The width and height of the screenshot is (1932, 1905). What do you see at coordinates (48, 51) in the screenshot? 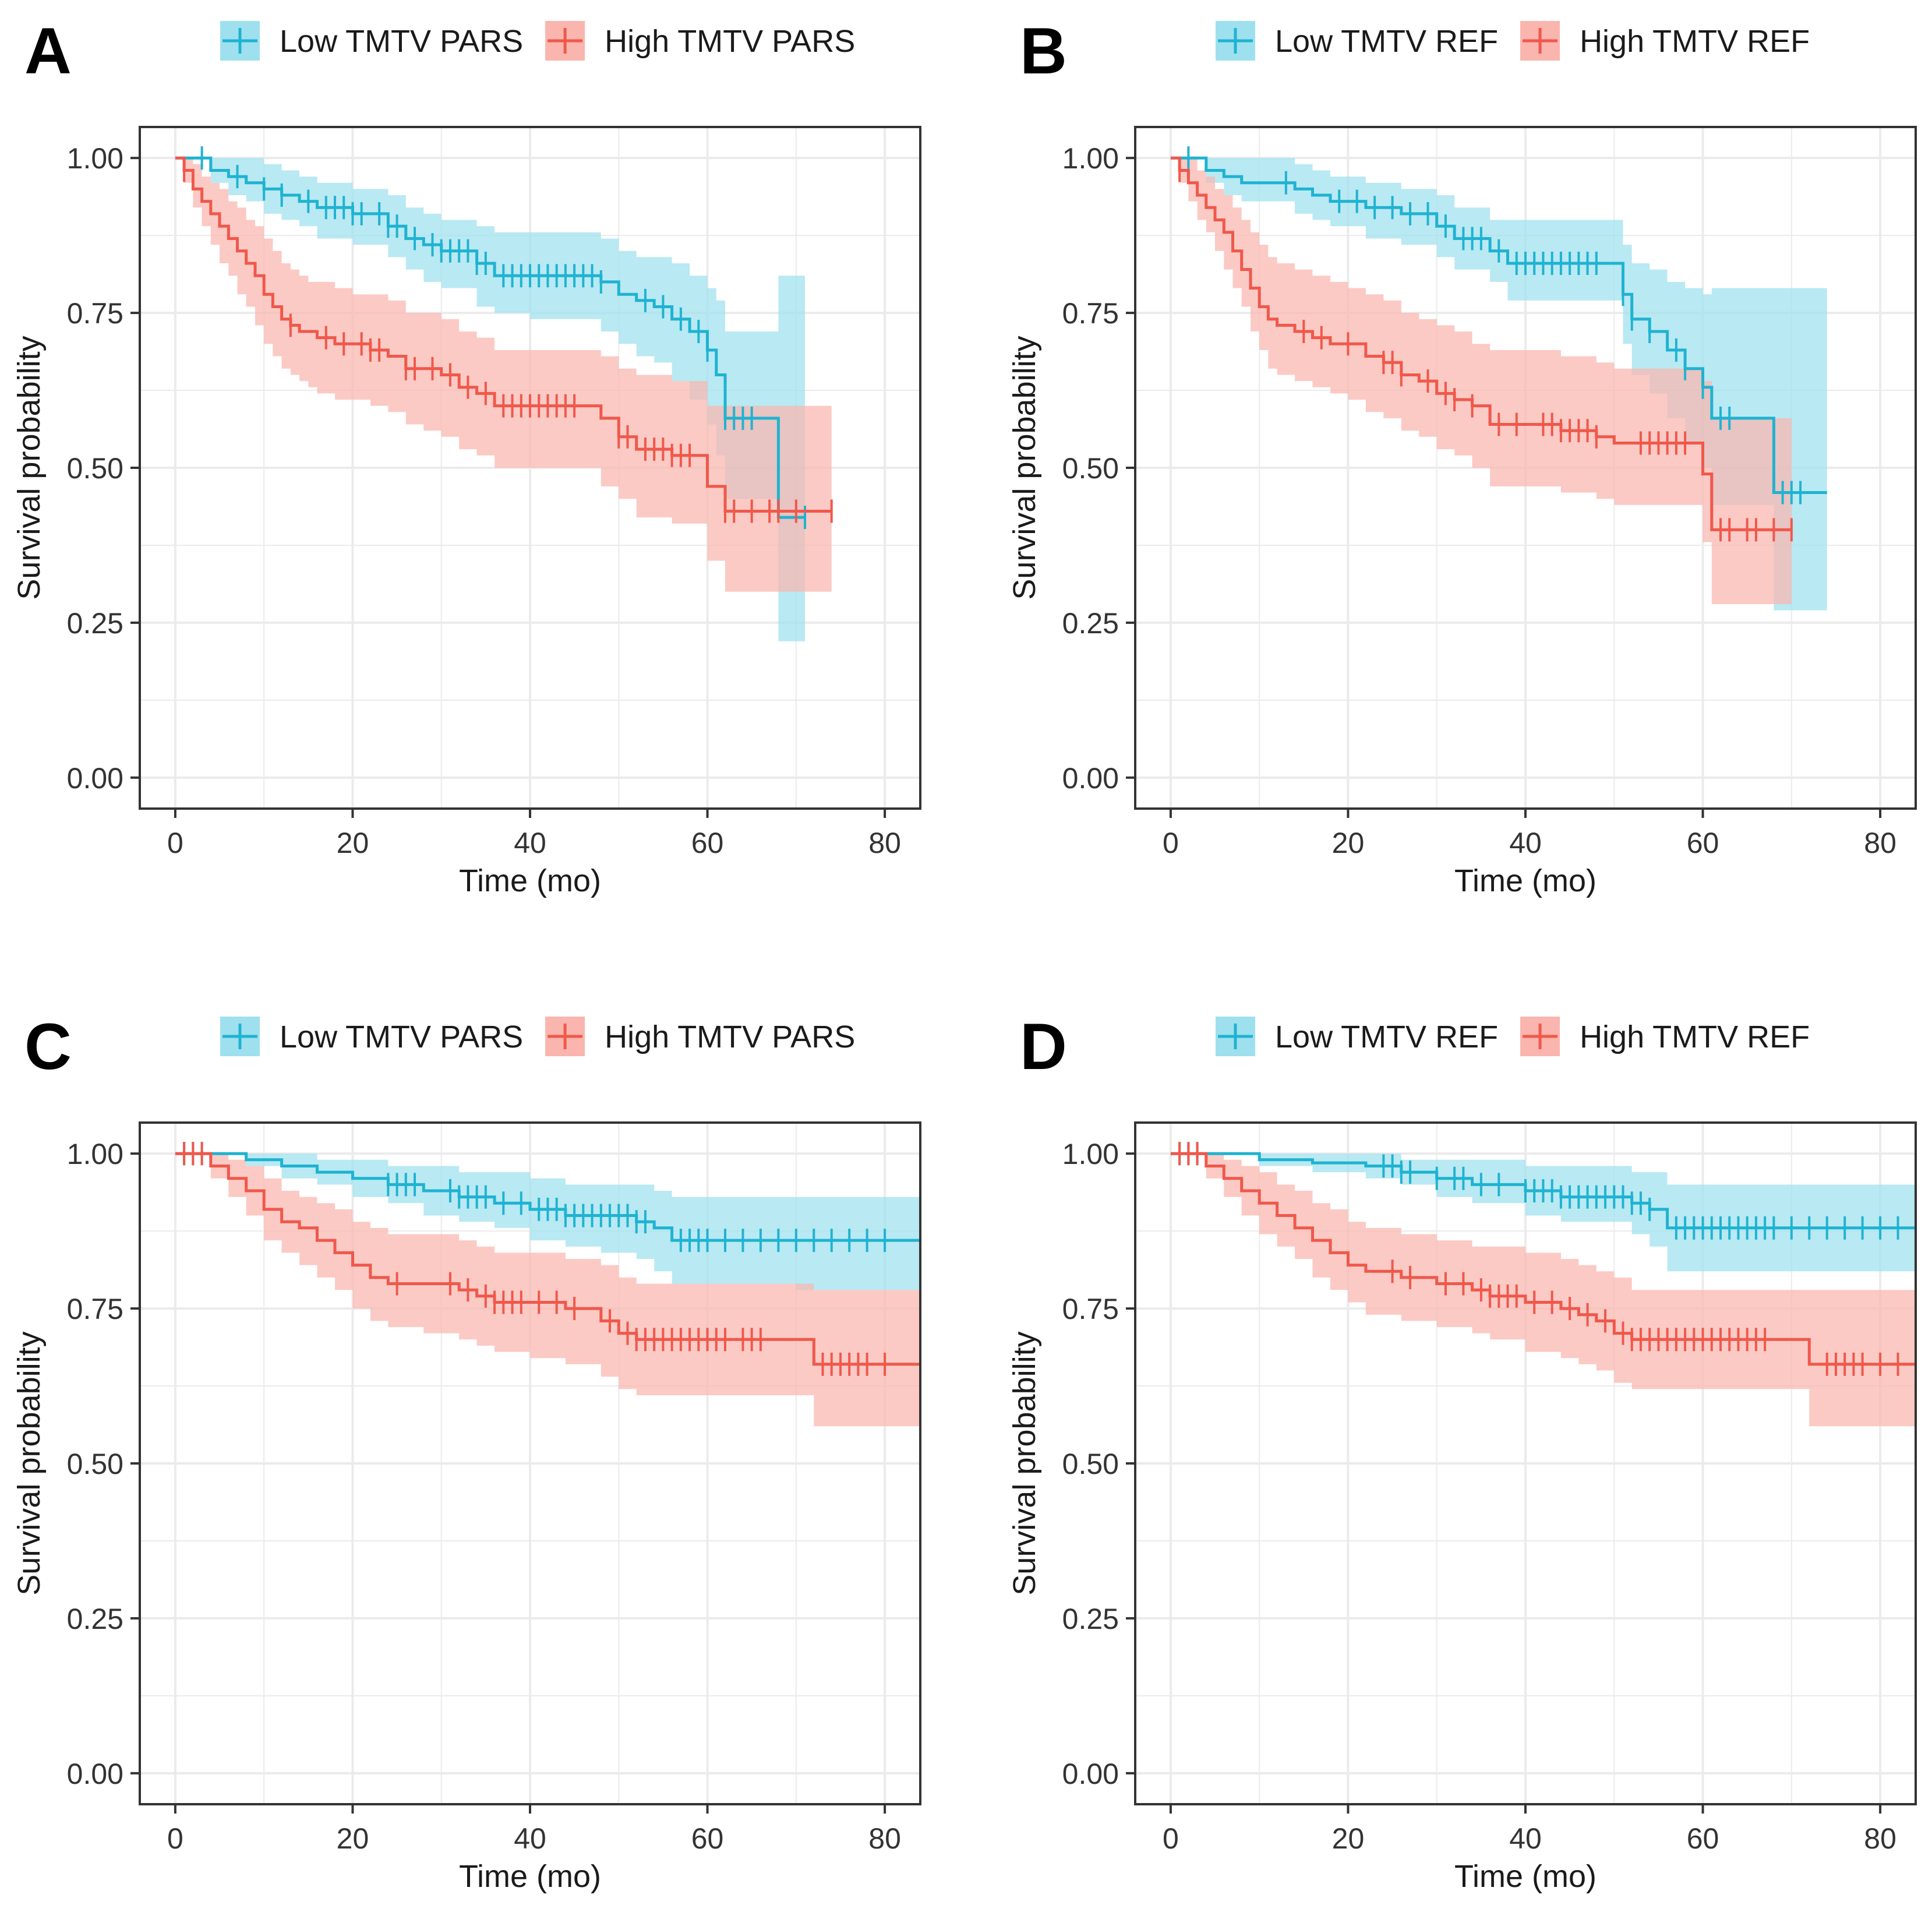
I see `panel-label: A` at bounding box center [48, 51].